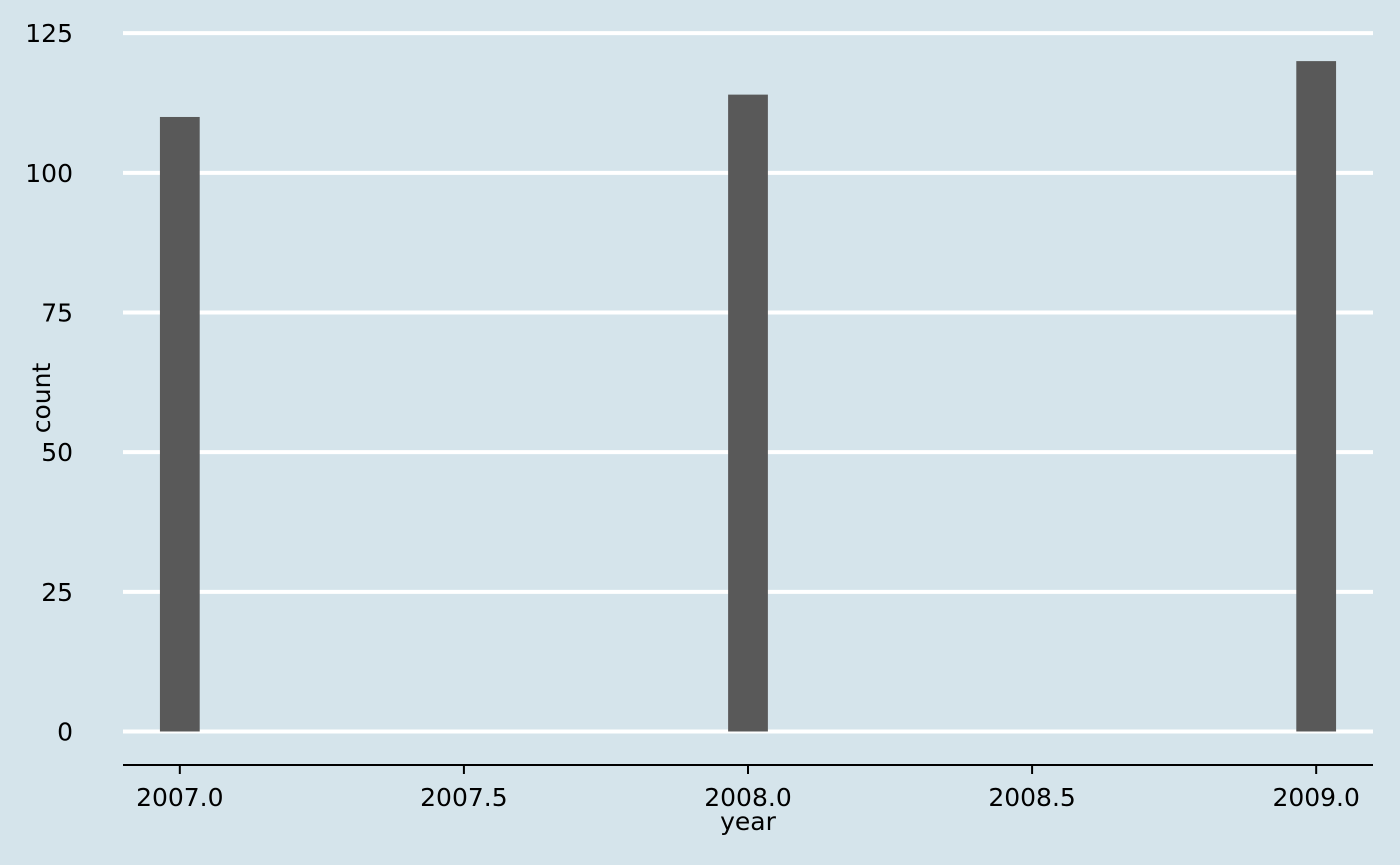 Image resolution: width=1400 pixels, height=865 pixels. I want to click on y-axis-ticks: 0 25 50 75 100 125, so click(49, 382).